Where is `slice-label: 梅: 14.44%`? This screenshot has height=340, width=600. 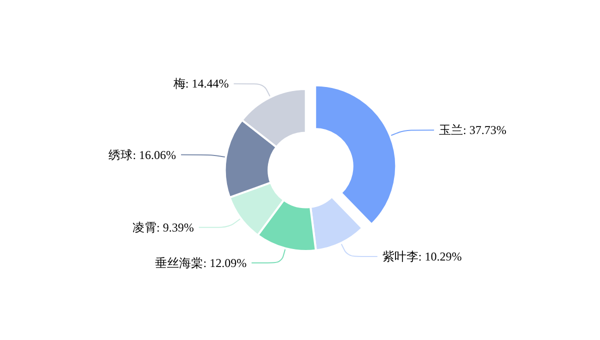 slice-label: 梅: 14.44% is located at coordinates (200, 83).